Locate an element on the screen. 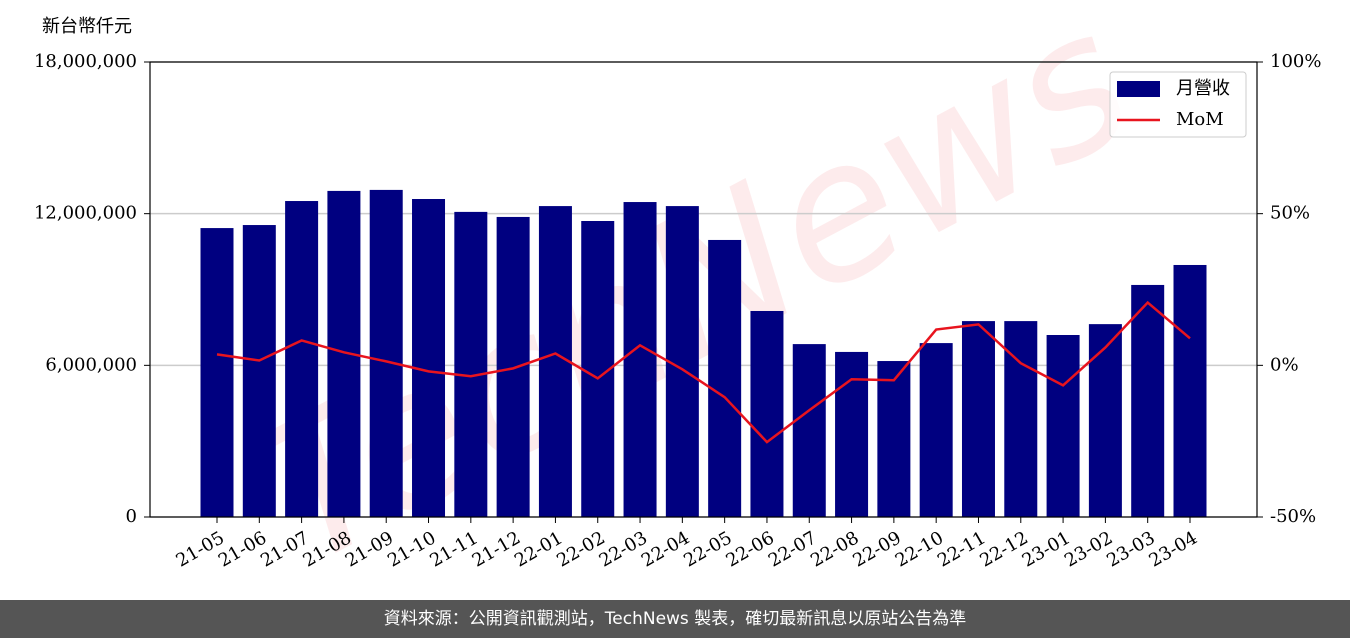 This screenshot has width=1350, height=638. y-tick-label: 6,000,000 is located at coordinates (91, 364).